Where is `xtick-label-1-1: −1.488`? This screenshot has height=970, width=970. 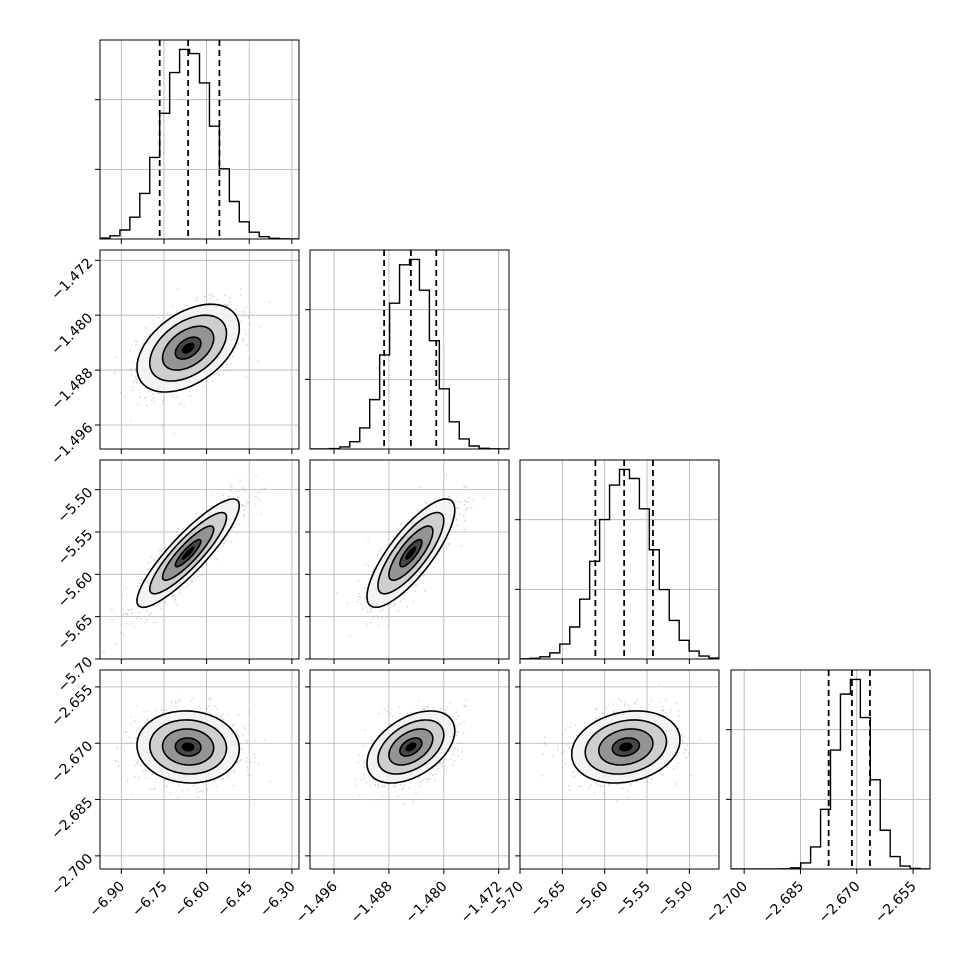 xtick-label-1-1: −1.488 is located at coordinates (372, 903).